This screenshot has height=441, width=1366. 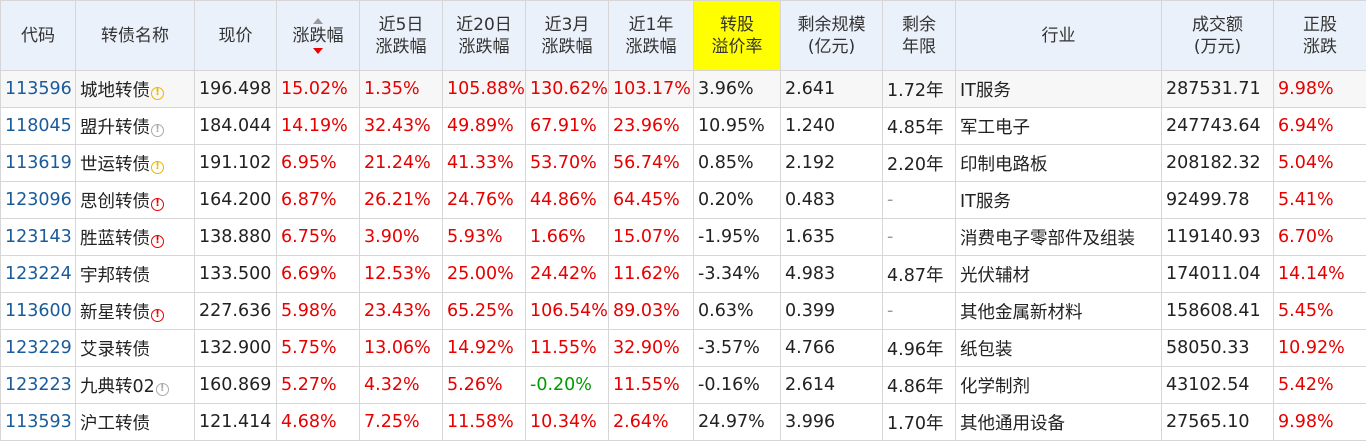 What do you see at coordinates (919, 46) in the screenshot?
I see `header-line: 年限` at bounding box center [919, 46].